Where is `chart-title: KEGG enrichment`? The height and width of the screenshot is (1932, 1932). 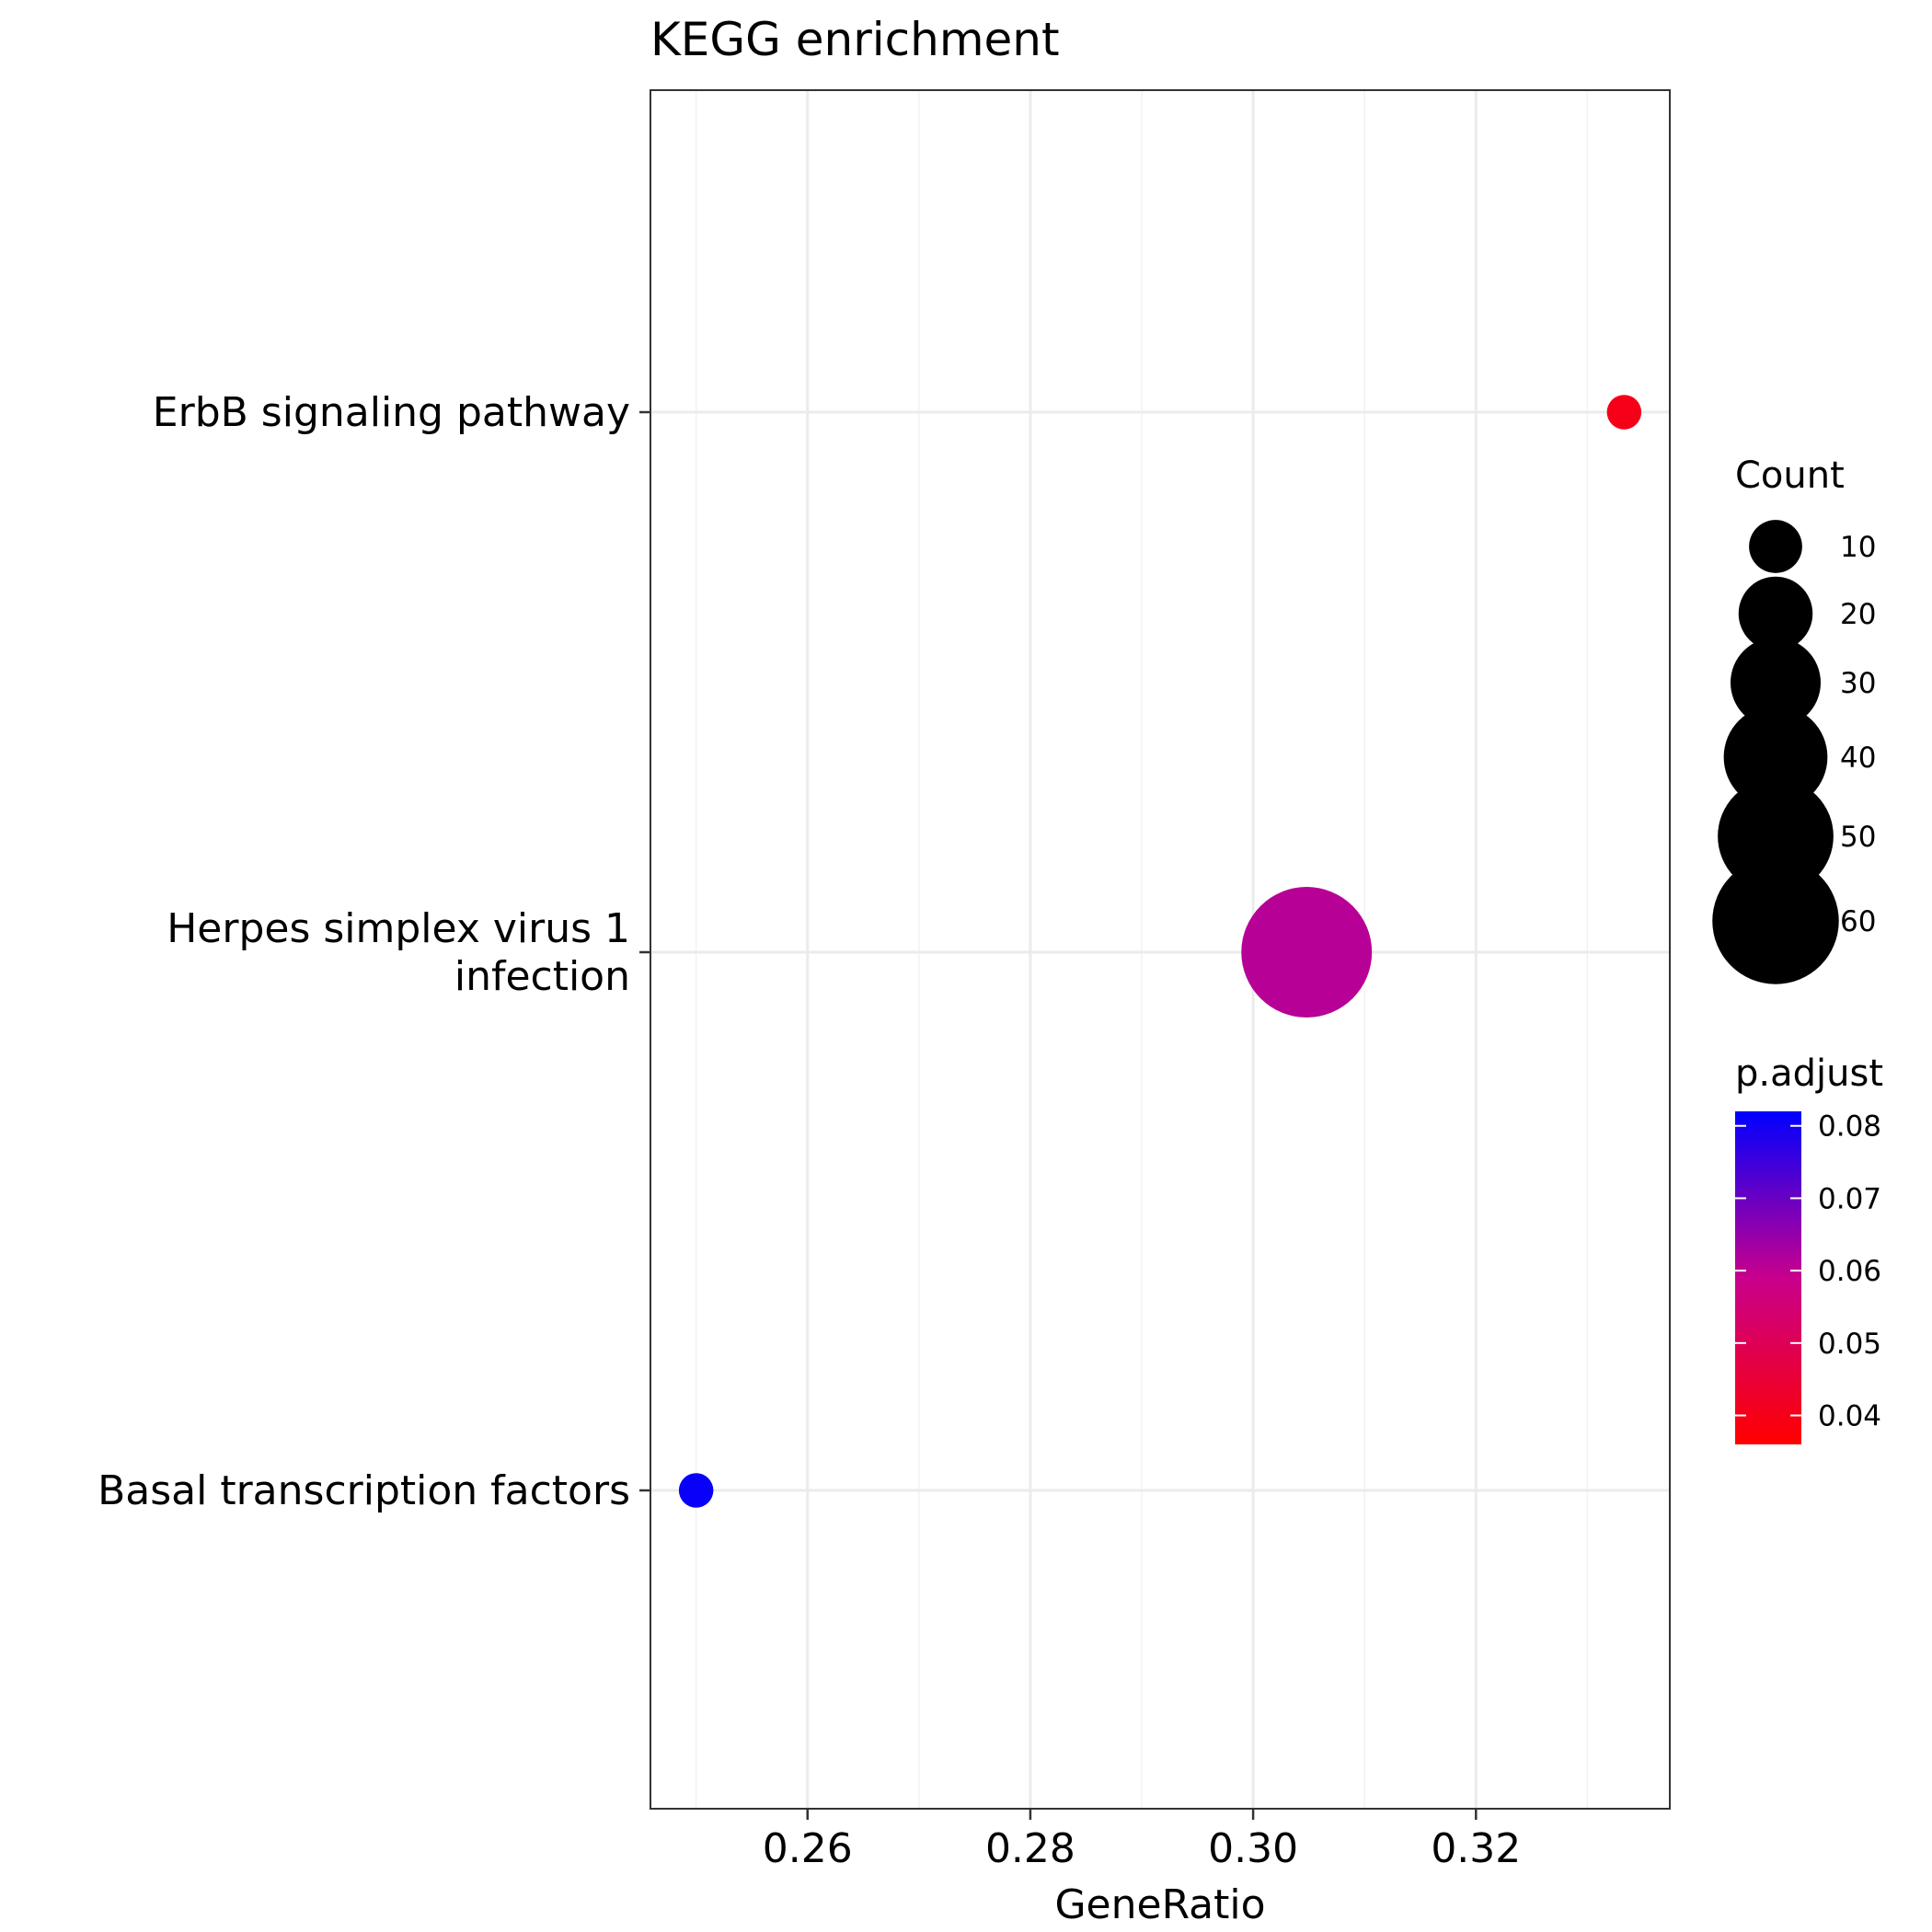
chart-title: KEGG enrichment is located at coordinates (855, 39).